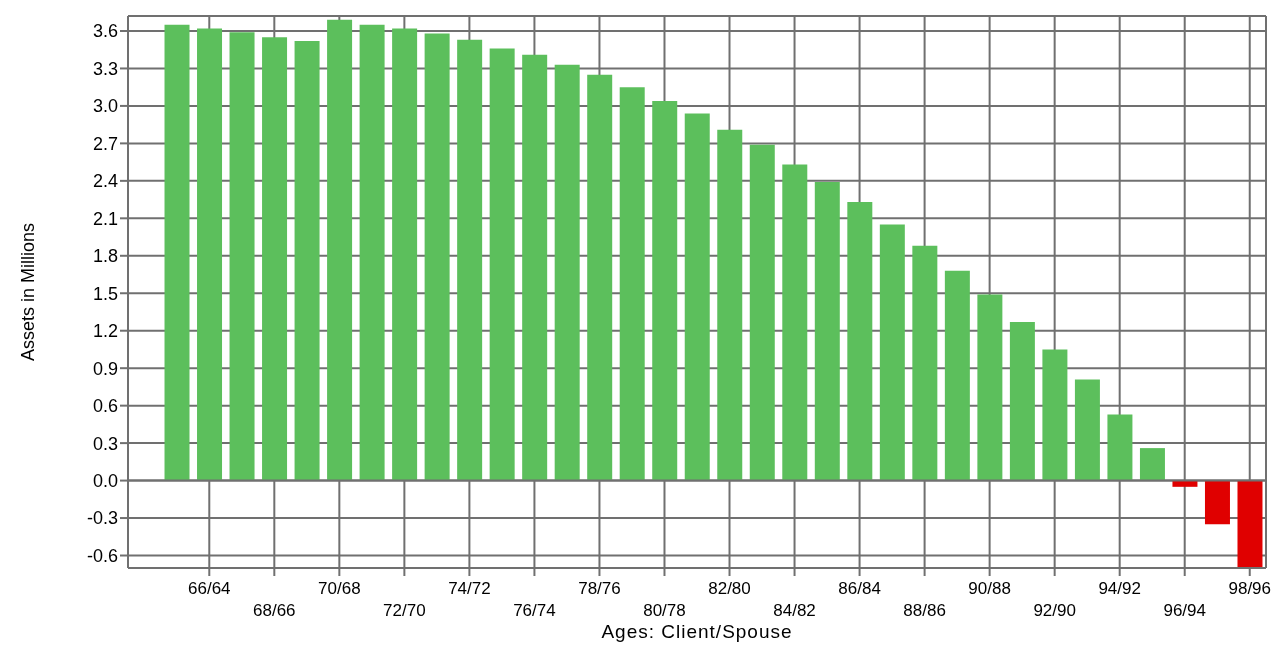 The image size is (1287, 649). I want to click on x-tick-label: 76/74, so click(534, 610).